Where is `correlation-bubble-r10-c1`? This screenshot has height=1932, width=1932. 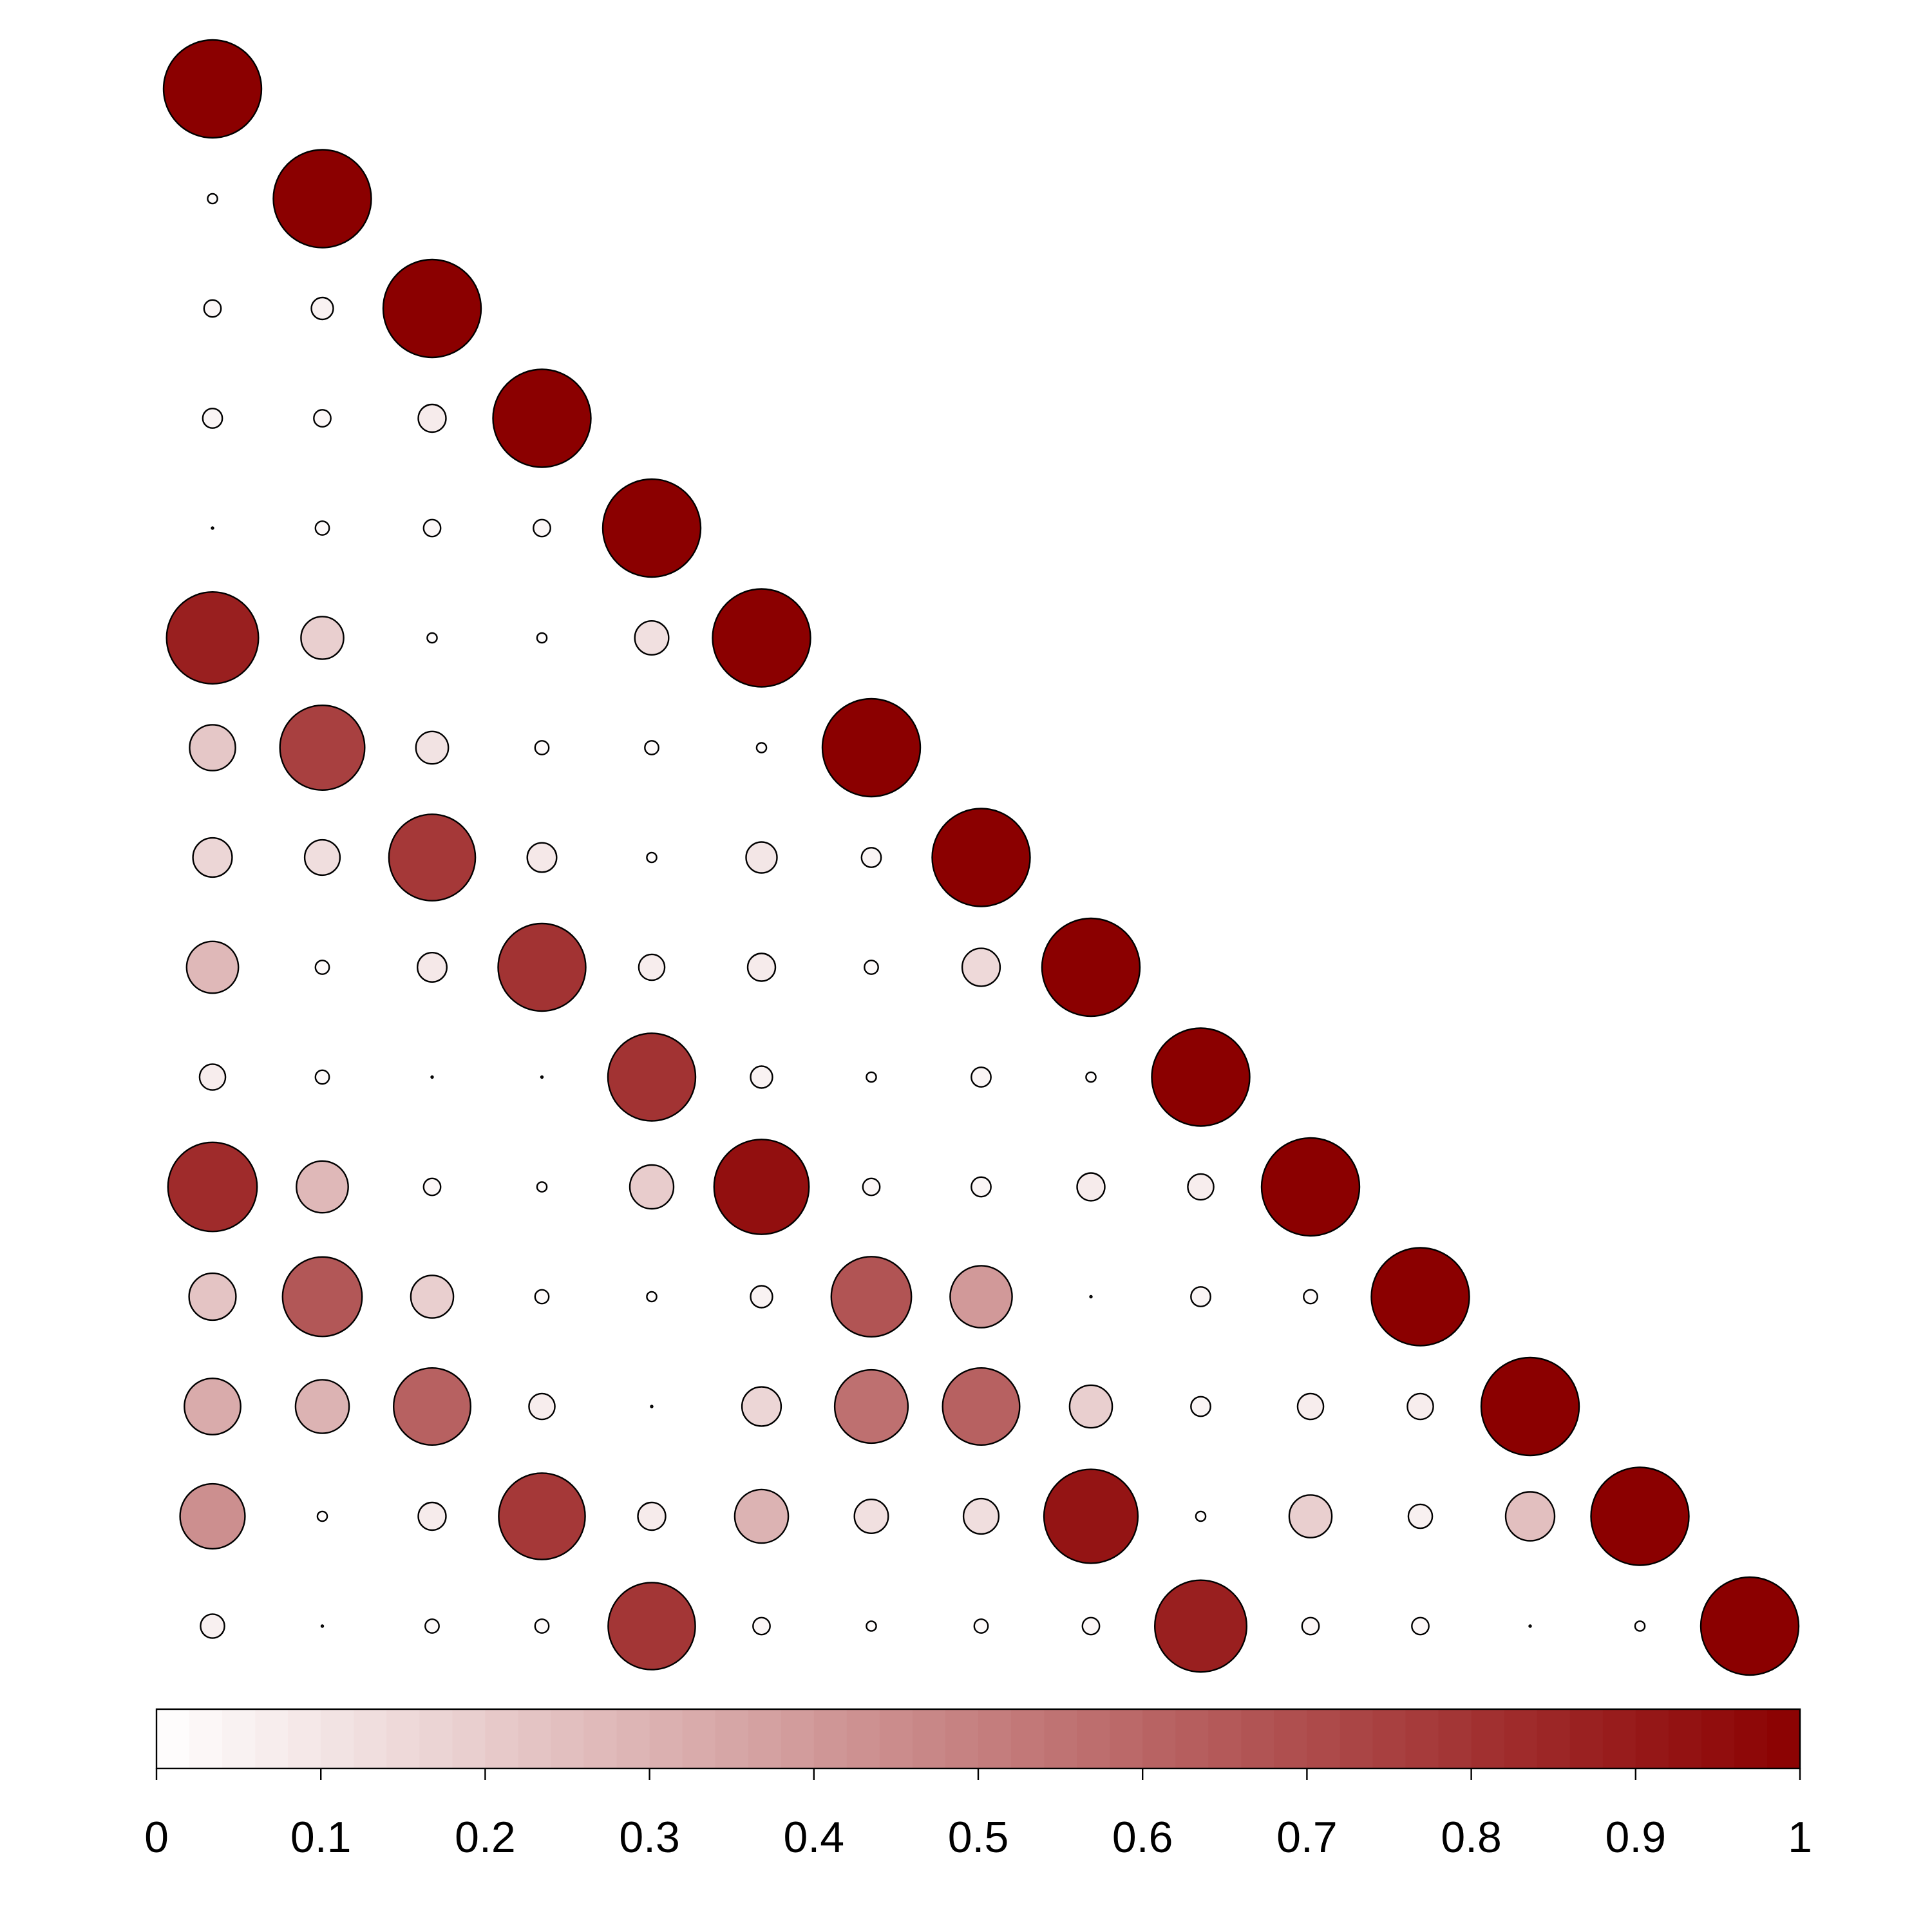
correlation-bubble-r10-c1 is located at coordinates (213, 1077).